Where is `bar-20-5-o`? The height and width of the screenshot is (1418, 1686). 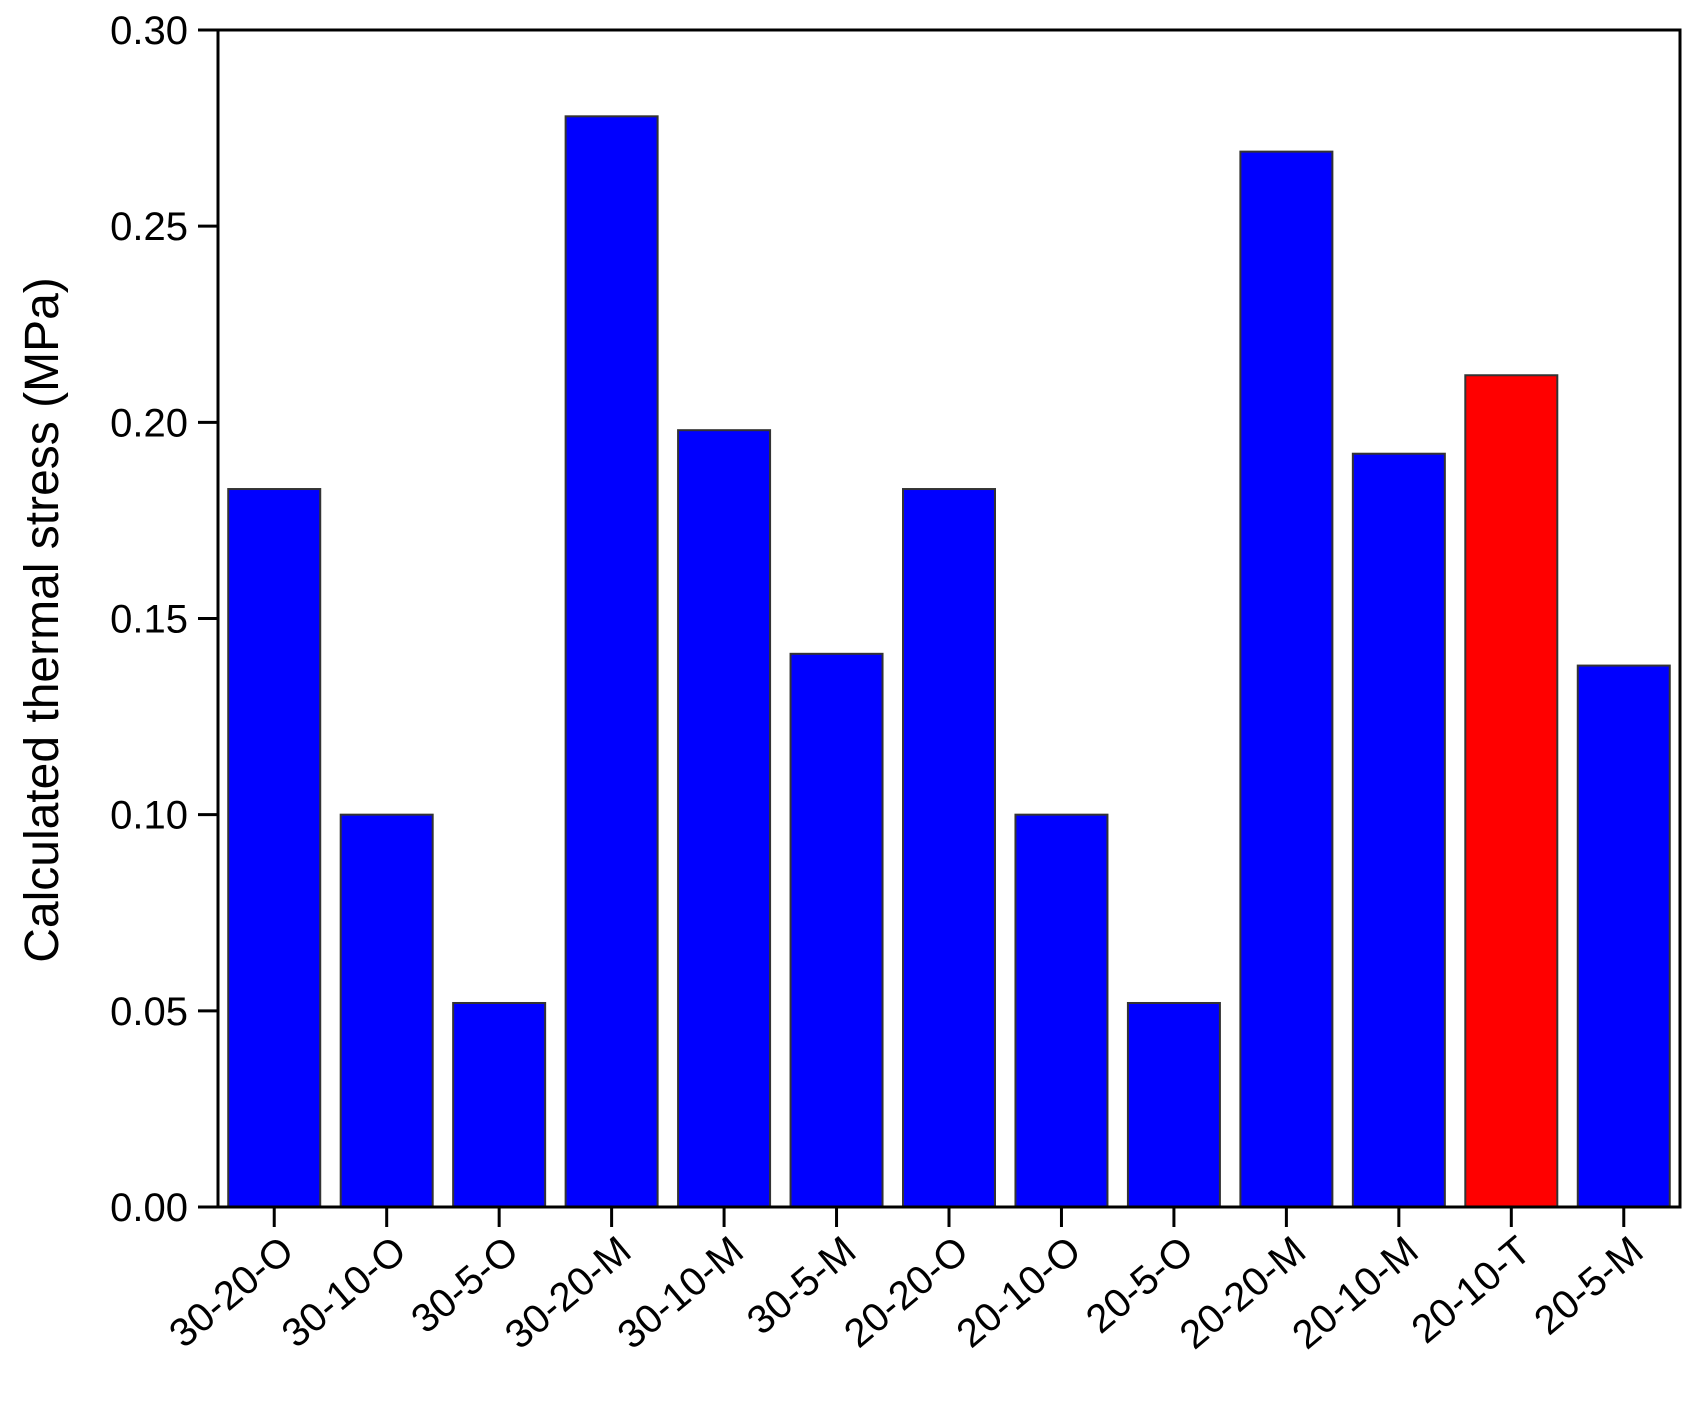 bar-20-5-o is located at coordinates (1173, 1105).